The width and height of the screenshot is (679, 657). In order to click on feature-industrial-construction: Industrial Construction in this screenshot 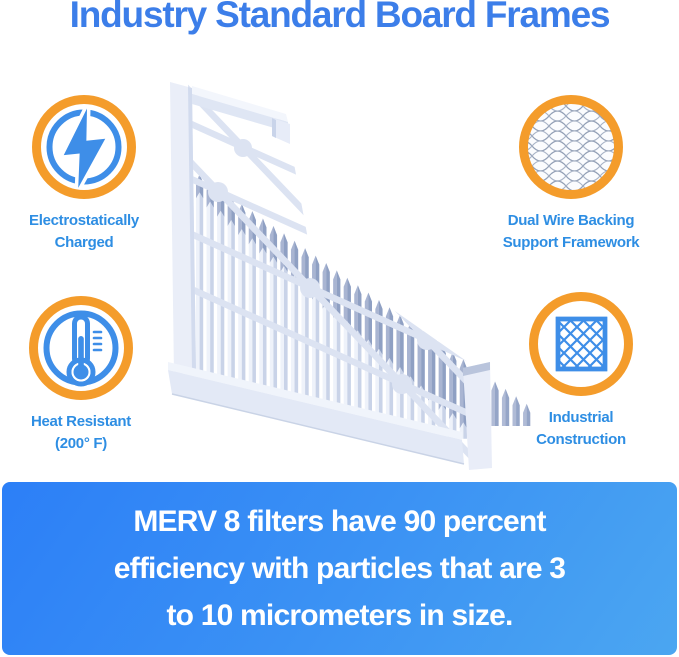, I will do `click(581, 369)`.